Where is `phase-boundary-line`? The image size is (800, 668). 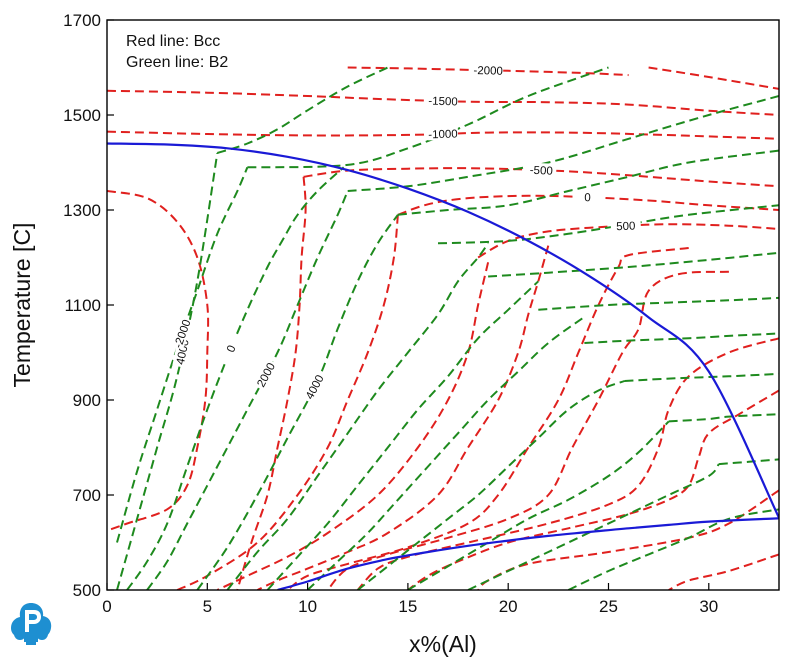
phase-boundary-line is located at coordinates (528, 553).